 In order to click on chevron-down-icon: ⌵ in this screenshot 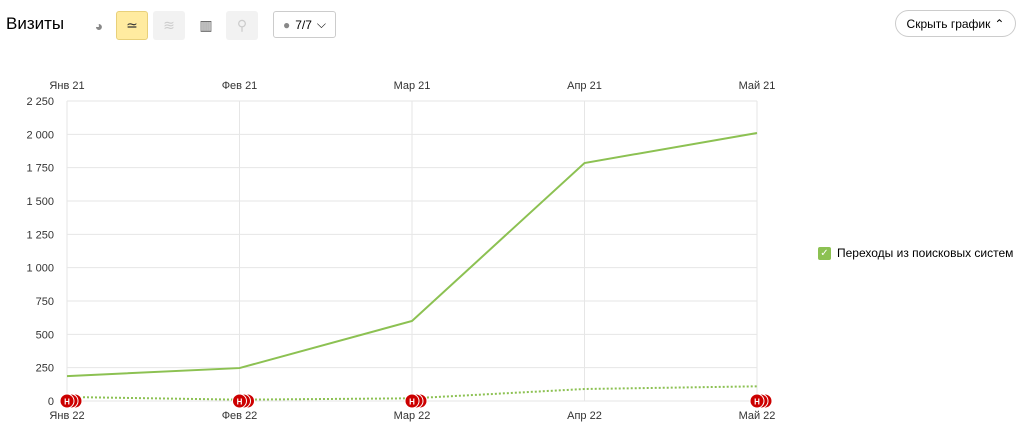, I will do `click(321, 24)`.